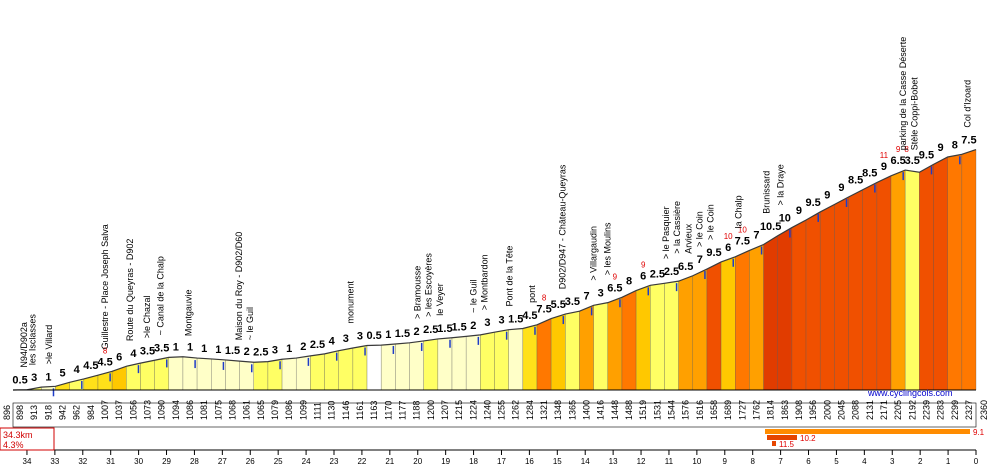  I want to click on altitude-label: 984, so click(91, 412).